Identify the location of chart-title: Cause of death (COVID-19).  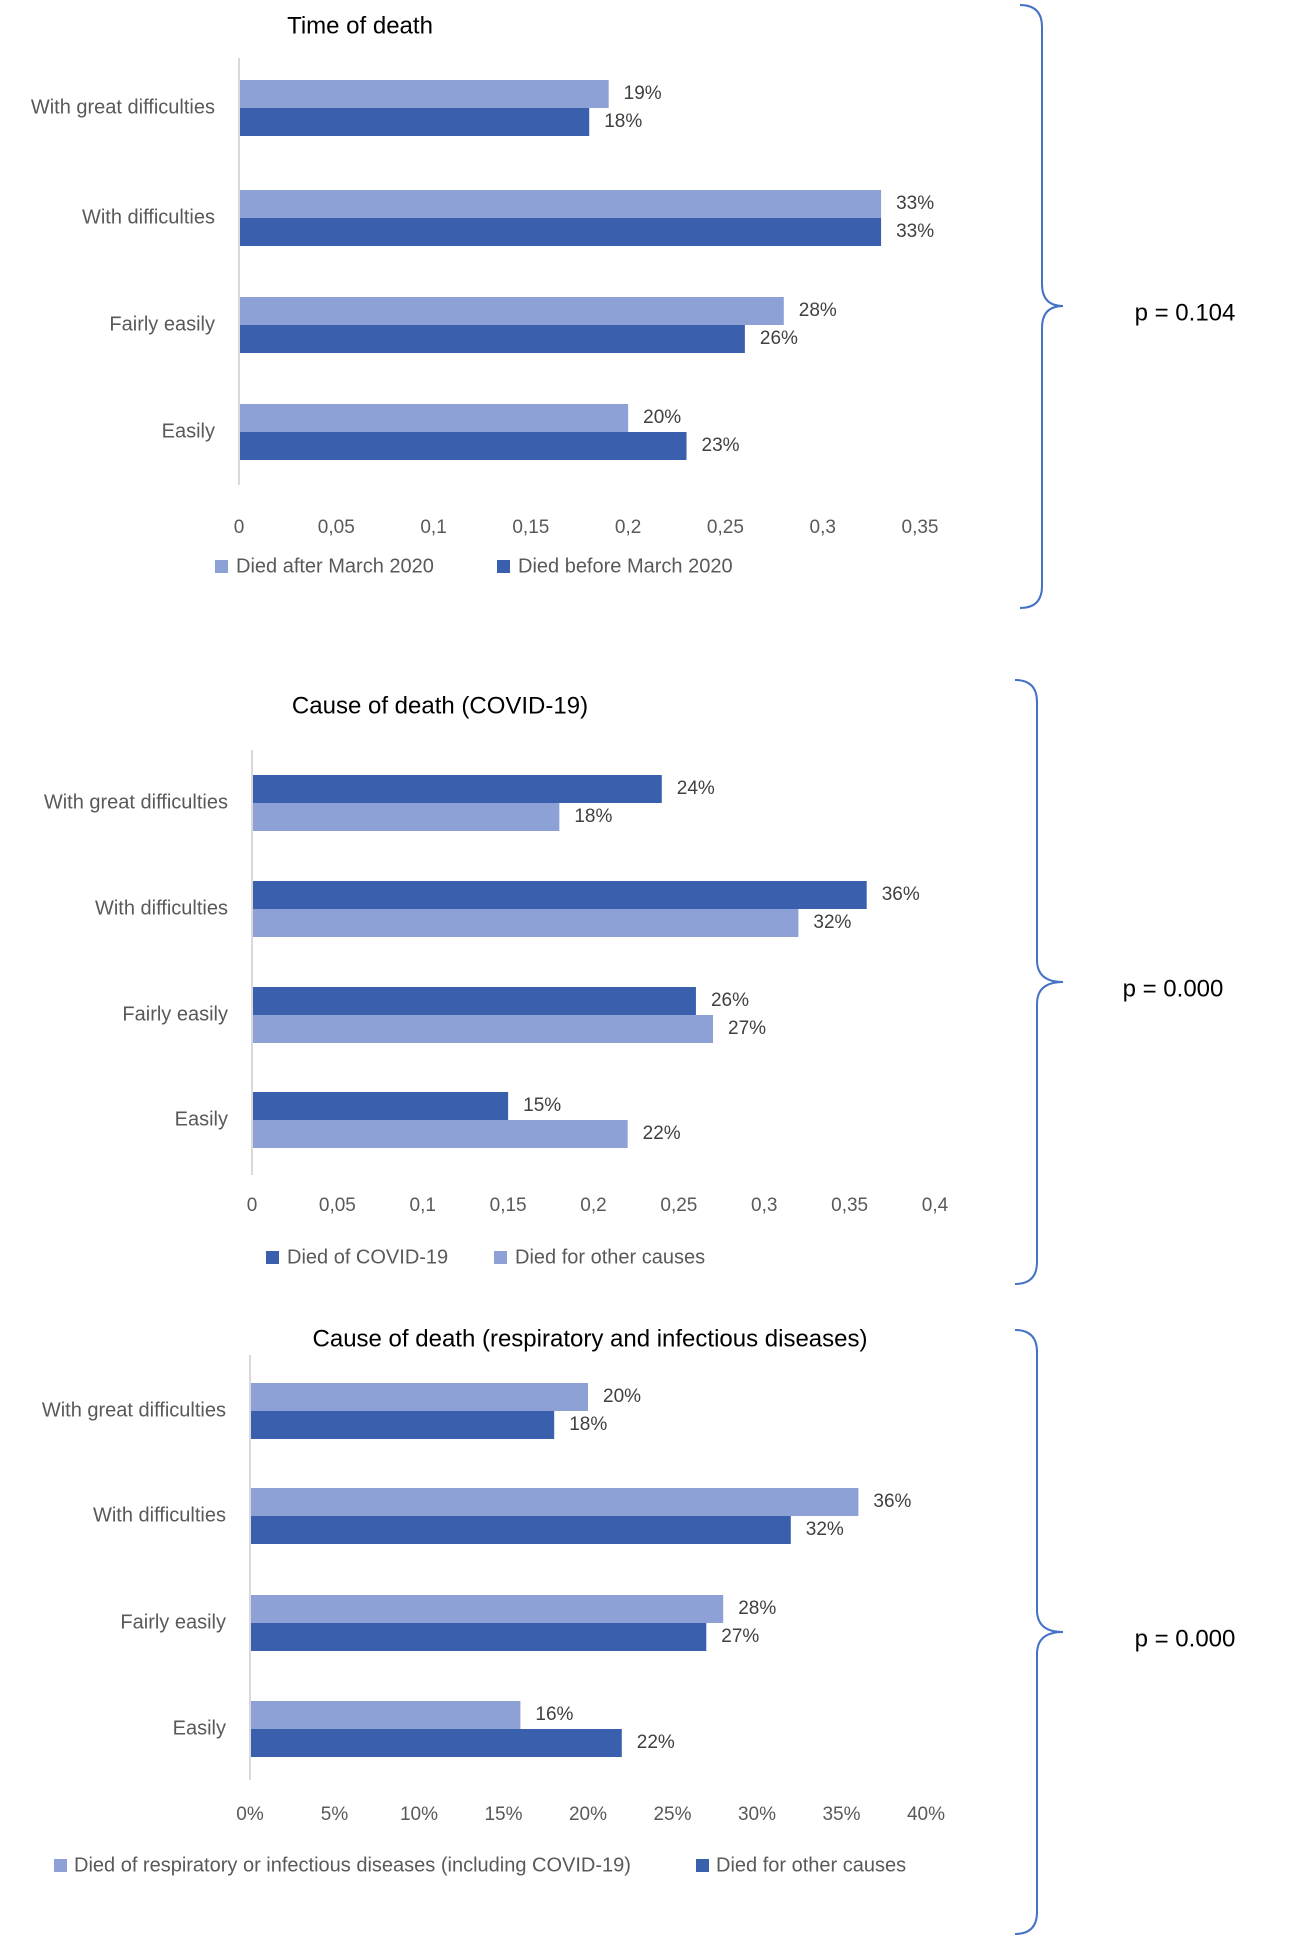
(440, 705).